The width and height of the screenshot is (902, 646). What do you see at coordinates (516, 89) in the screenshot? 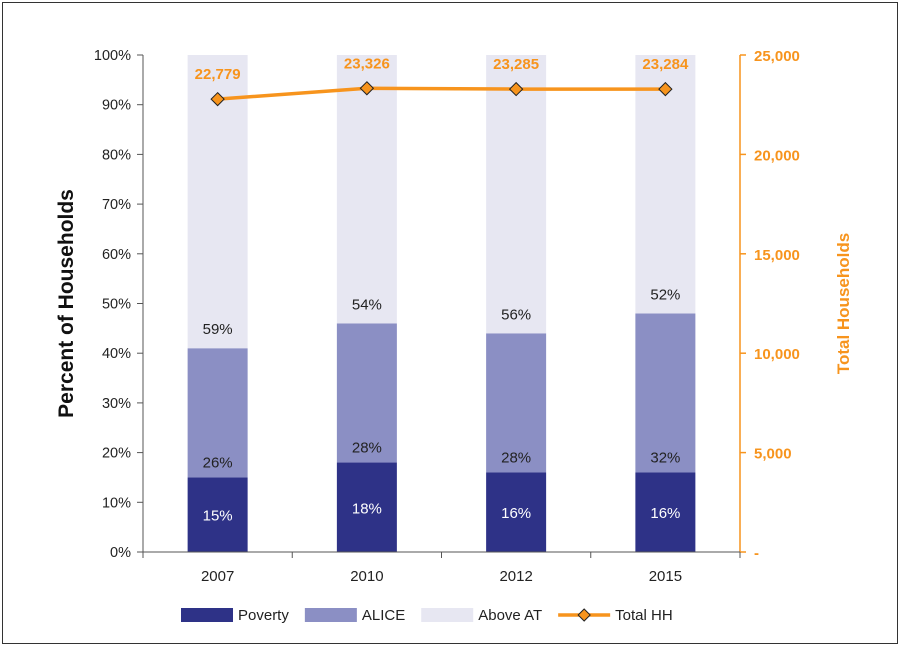
I see `marker-total-hh-2012` at bounding box center [516, 89].